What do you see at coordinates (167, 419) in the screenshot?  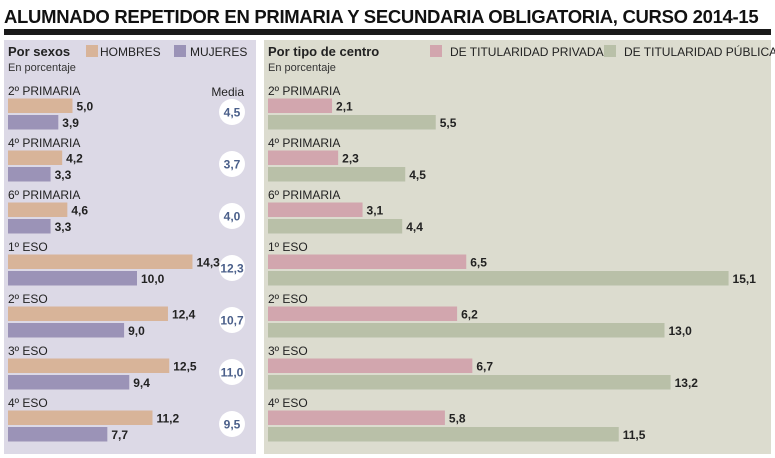 I see `data-label: 11,2` at bounding box center [167, 419].